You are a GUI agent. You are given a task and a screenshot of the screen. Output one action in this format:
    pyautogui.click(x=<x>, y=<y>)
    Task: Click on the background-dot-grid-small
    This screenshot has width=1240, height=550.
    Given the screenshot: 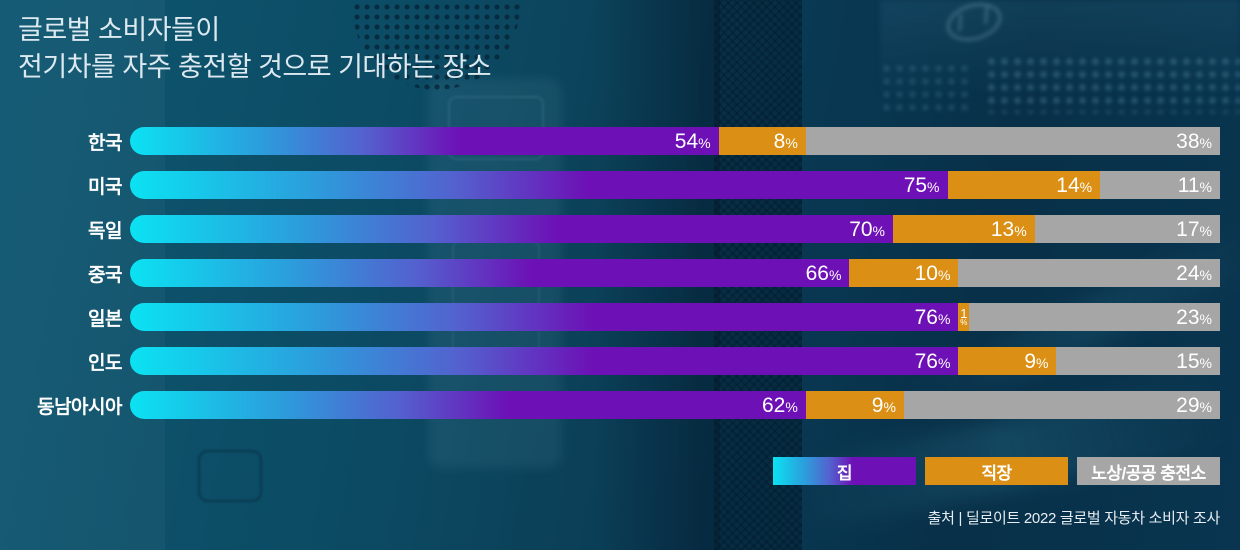 What is the action you would take?
    pyautogui.click(x=925, y=87)
    